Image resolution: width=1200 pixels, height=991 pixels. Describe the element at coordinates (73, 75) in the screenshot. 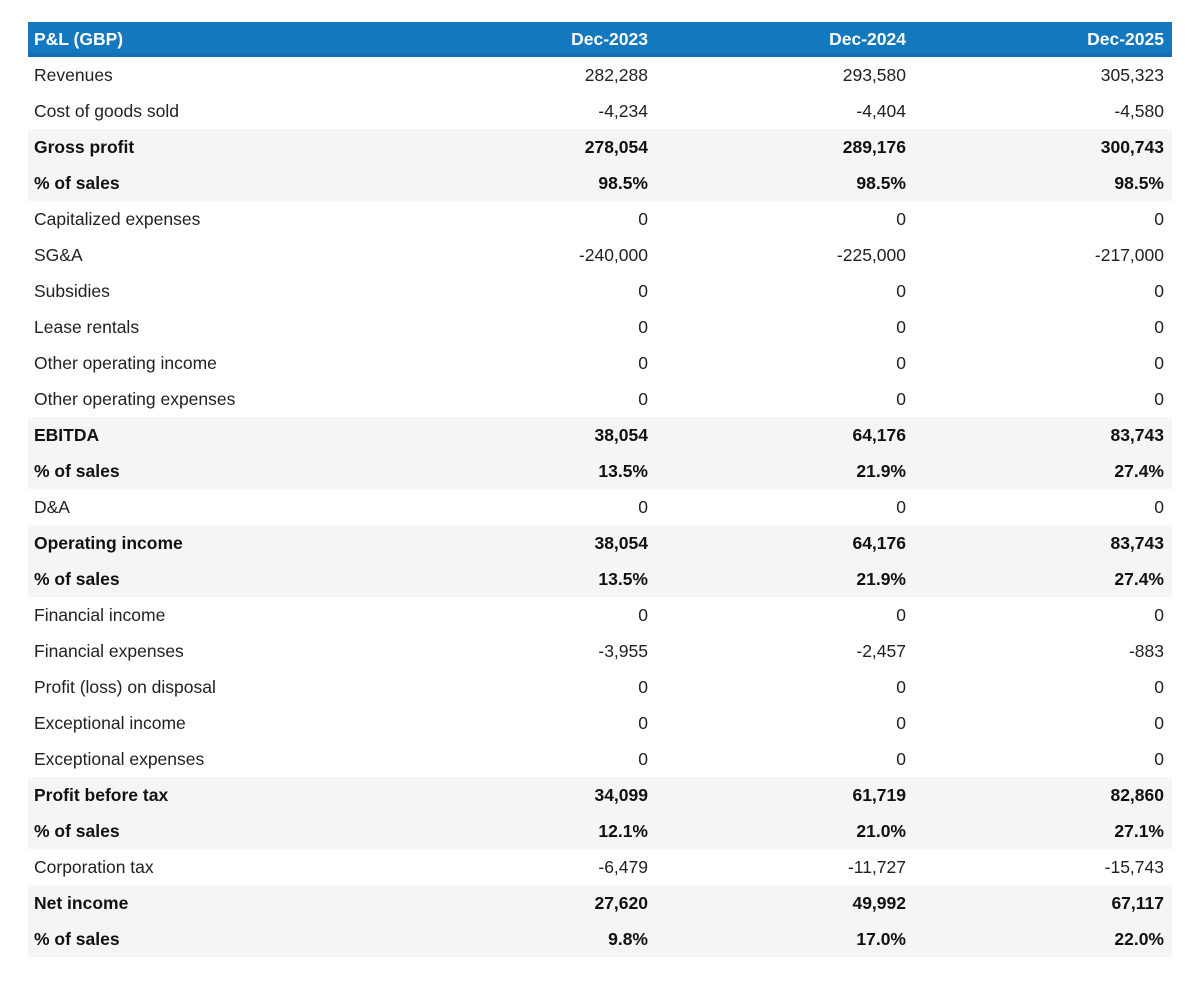

I see `row-label: Revenues` at that location.